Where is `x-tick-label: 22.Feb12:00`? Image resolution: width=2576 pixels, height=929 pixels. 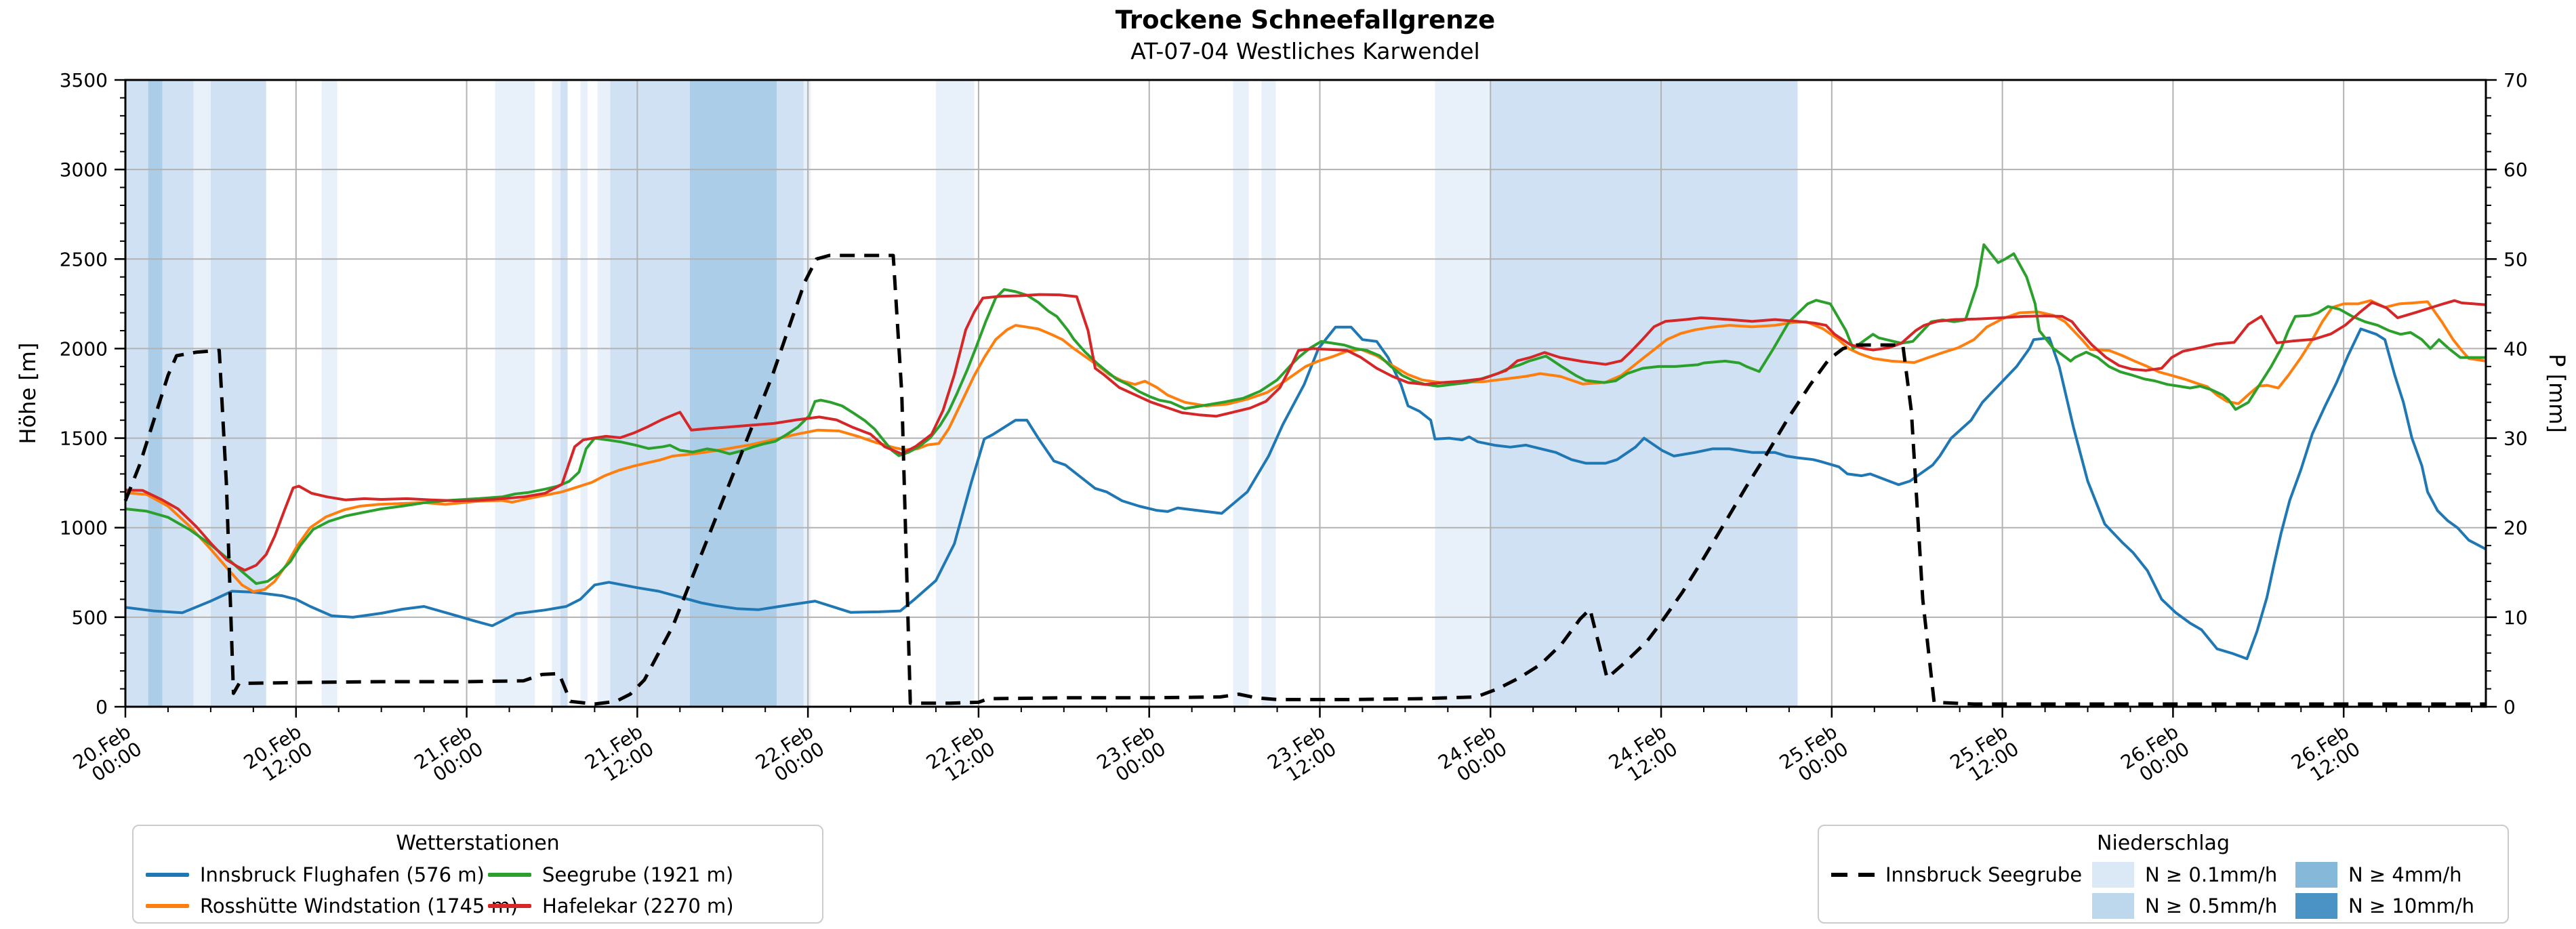 x-tick-label: 22.Feb12:00 is located at coordinates (961, 756).